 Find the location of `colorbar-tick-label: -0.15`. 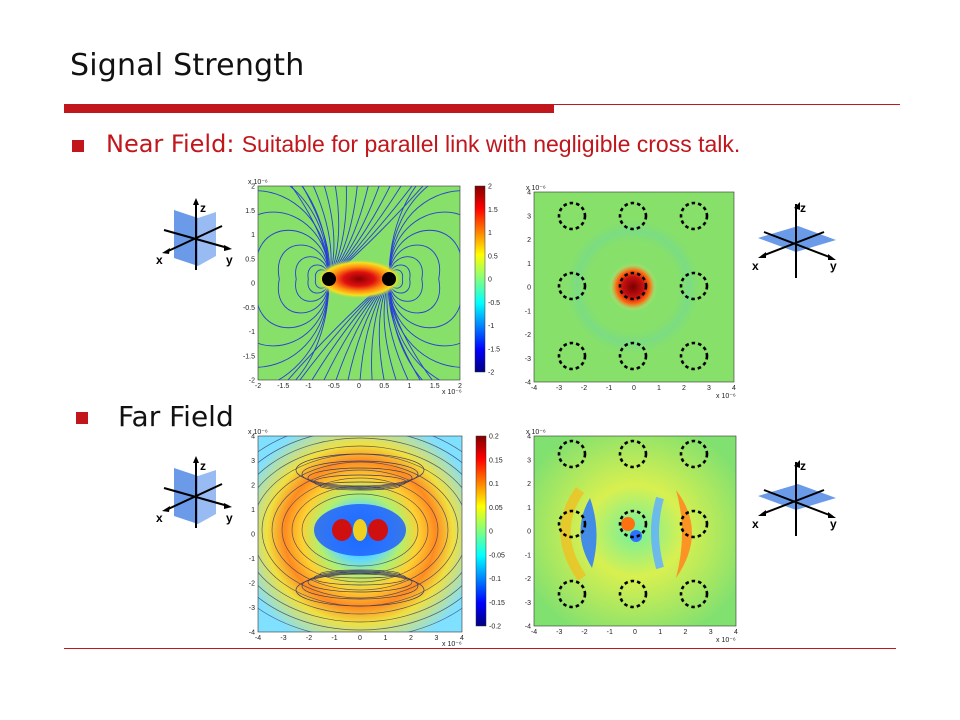

colorbar-tick-label: -0.15 is located at coordinates (497, 603).